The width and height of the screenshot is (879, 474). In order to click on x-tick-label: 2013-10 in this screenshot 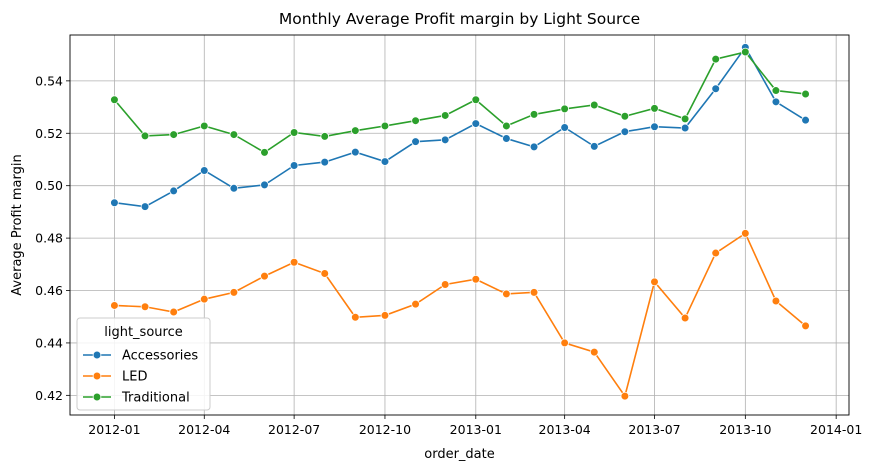, I will do `click(745, 429)`.